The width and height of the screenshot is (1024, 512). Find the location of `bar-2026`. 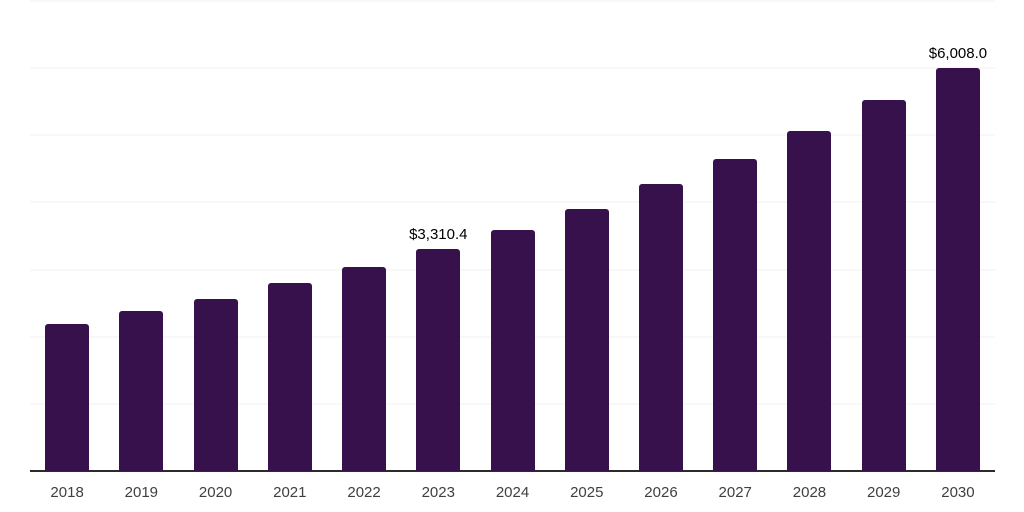

bar-2026 is located at coordinates (660, 327).